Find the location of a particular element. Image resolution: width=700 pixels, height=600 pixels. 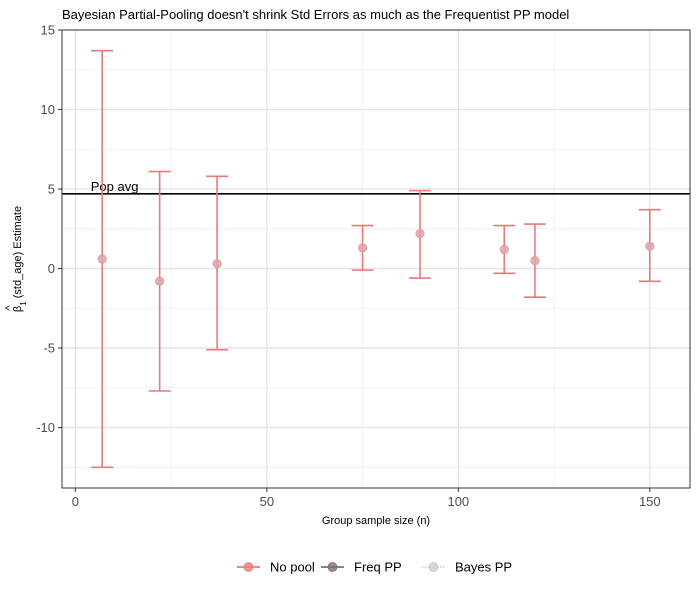

legend-item: No pool is located at coordinates (276, 567).